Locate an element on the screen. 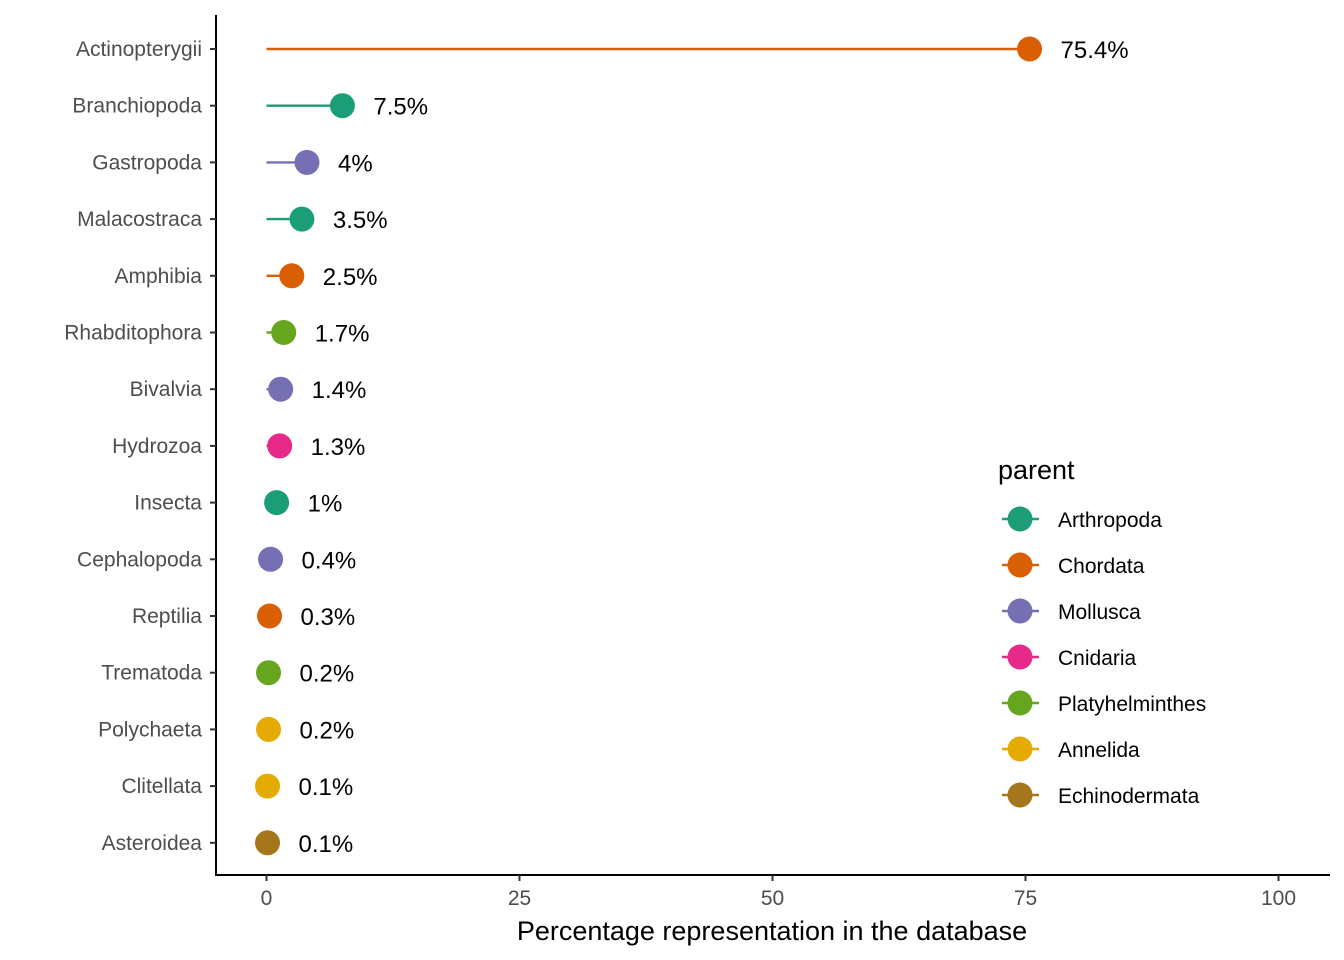 The width and height of the screenshot is (1344, 960). legend-label: Echinodermata is located at coordinates (1129, 796).